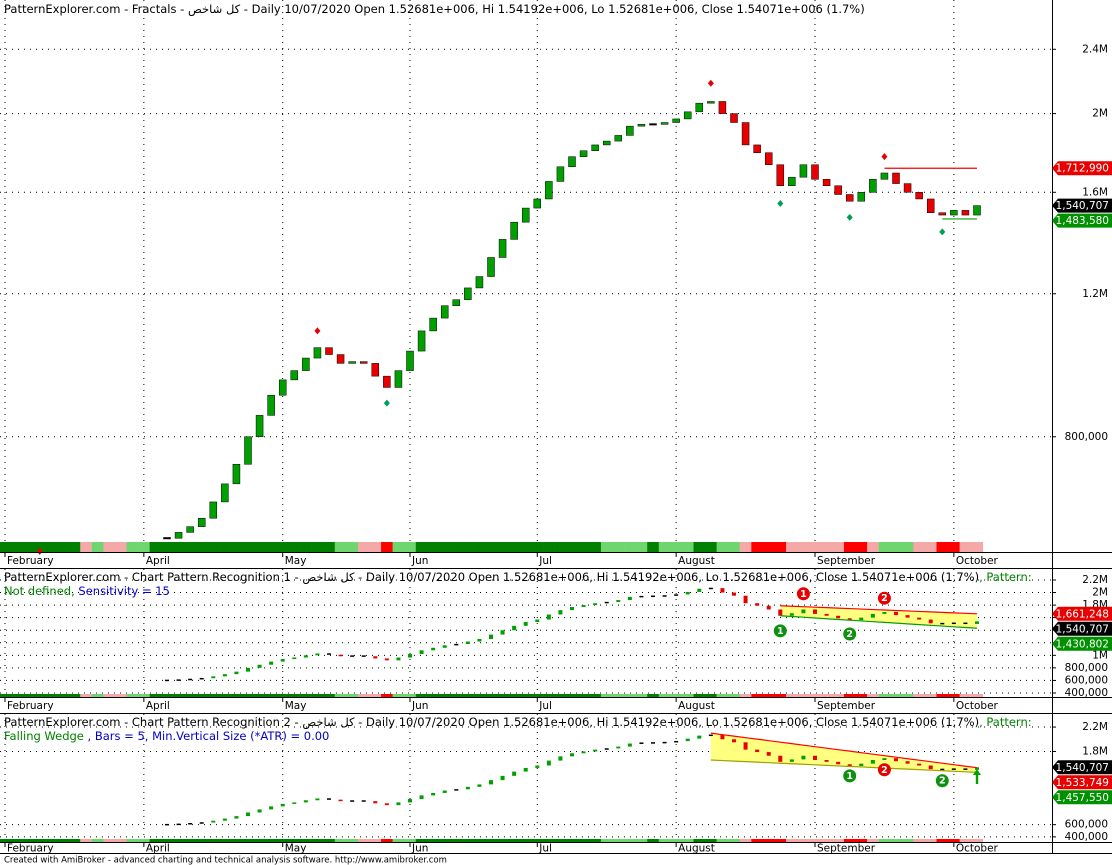 The height and width of the screenshot is (865, 1112). What do you see at coordinates (849, 217) in the screenshot?
I see `down-fractal` at bounding box center [849, 217].